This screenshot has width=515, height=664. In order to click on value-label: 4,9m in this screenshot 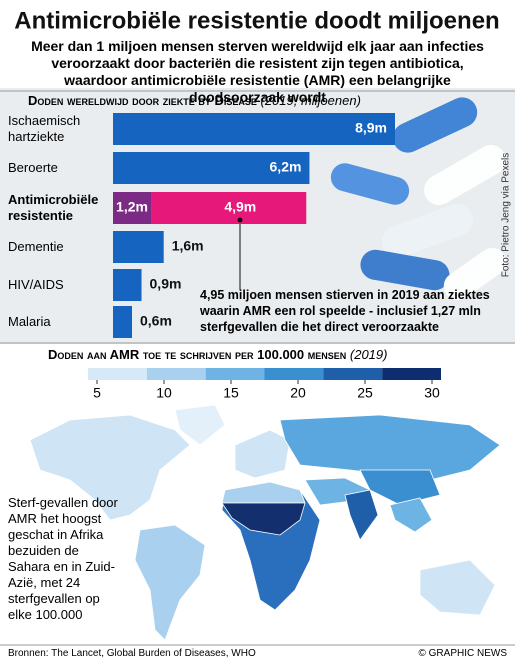, I will do `click(240, 207)`.